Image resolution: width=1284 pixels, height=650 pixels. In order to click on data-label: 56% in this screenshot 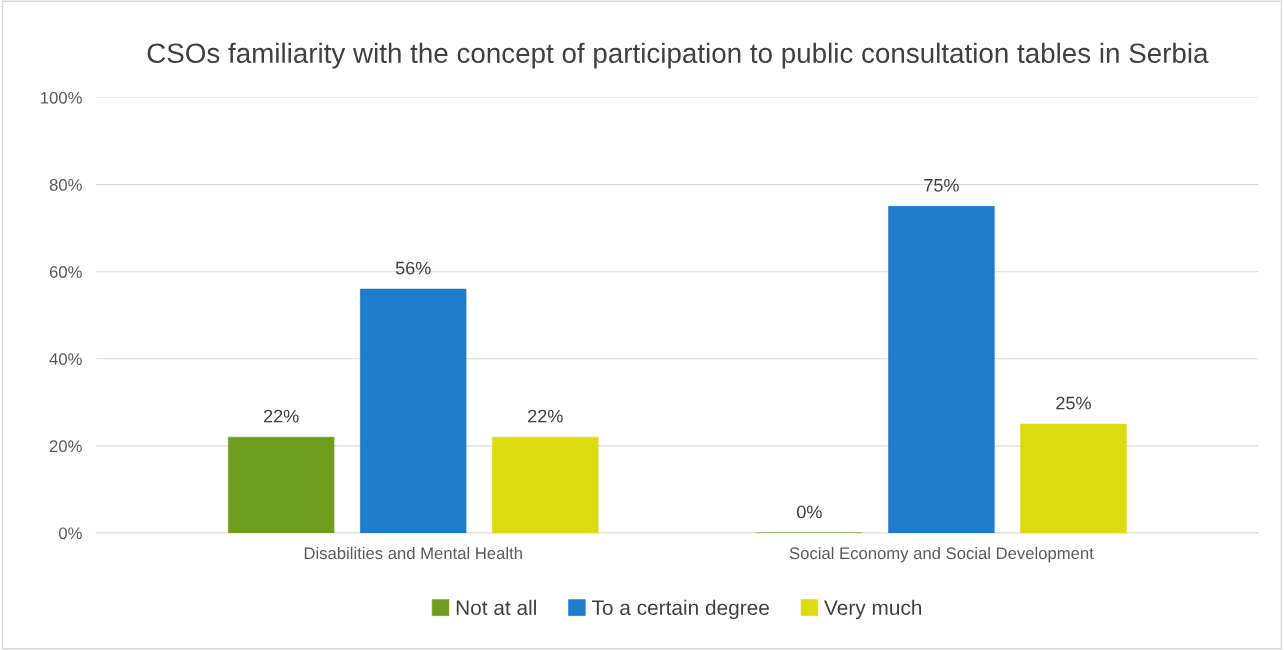, I will do `click(413, 268)`.